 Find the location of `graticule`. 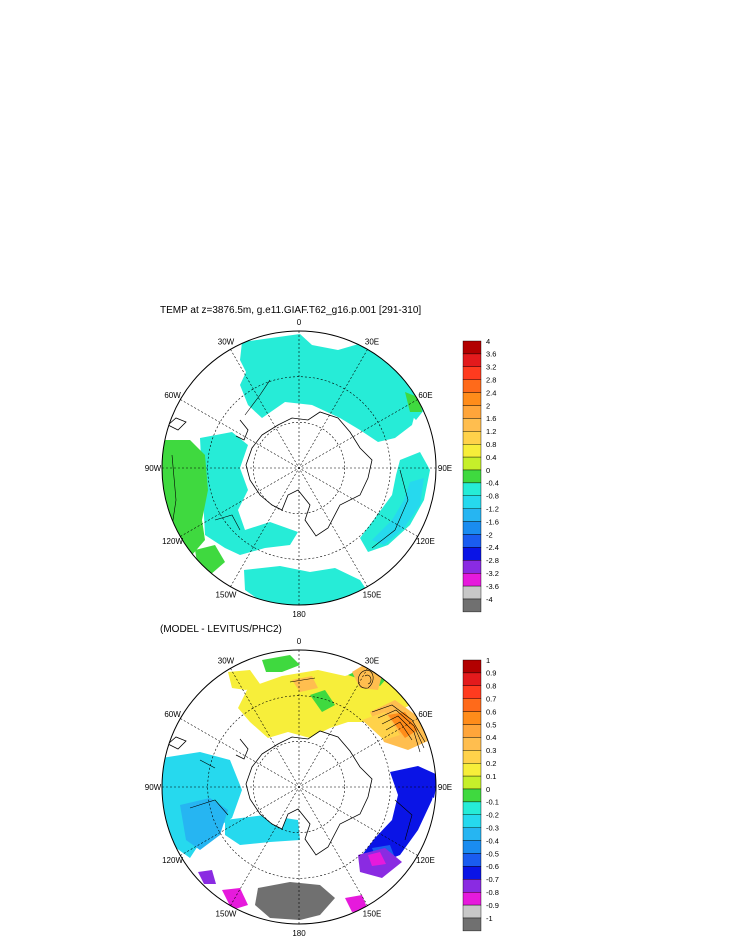

graticule is located at coordinates (299, 787).